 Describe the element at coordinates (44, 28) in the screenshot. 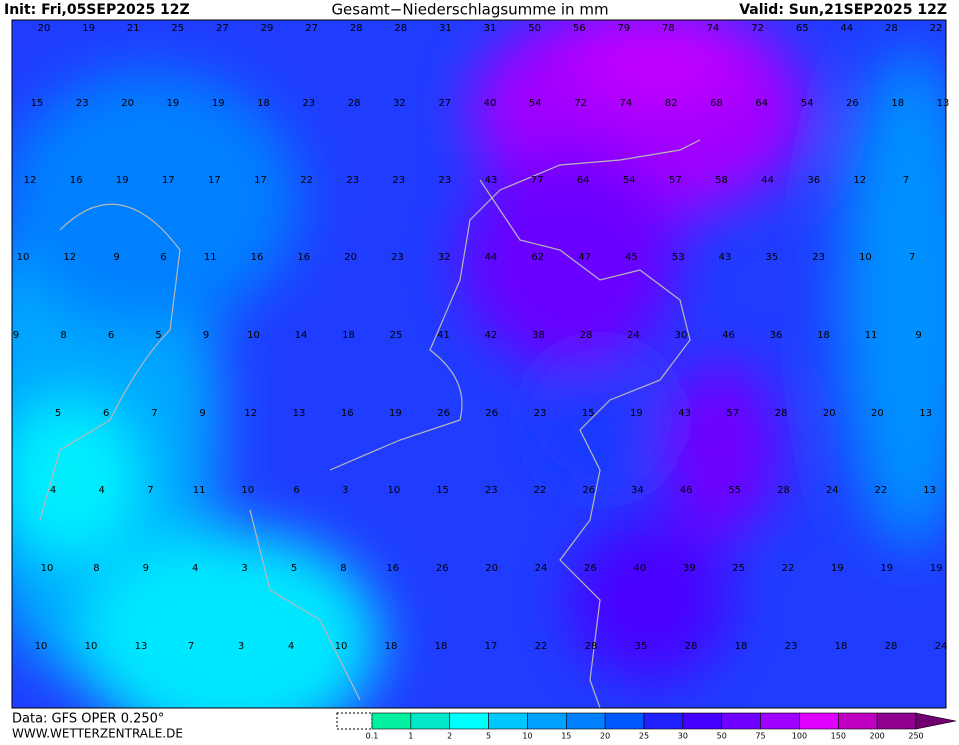

I see `grid-value: 20` at that location.